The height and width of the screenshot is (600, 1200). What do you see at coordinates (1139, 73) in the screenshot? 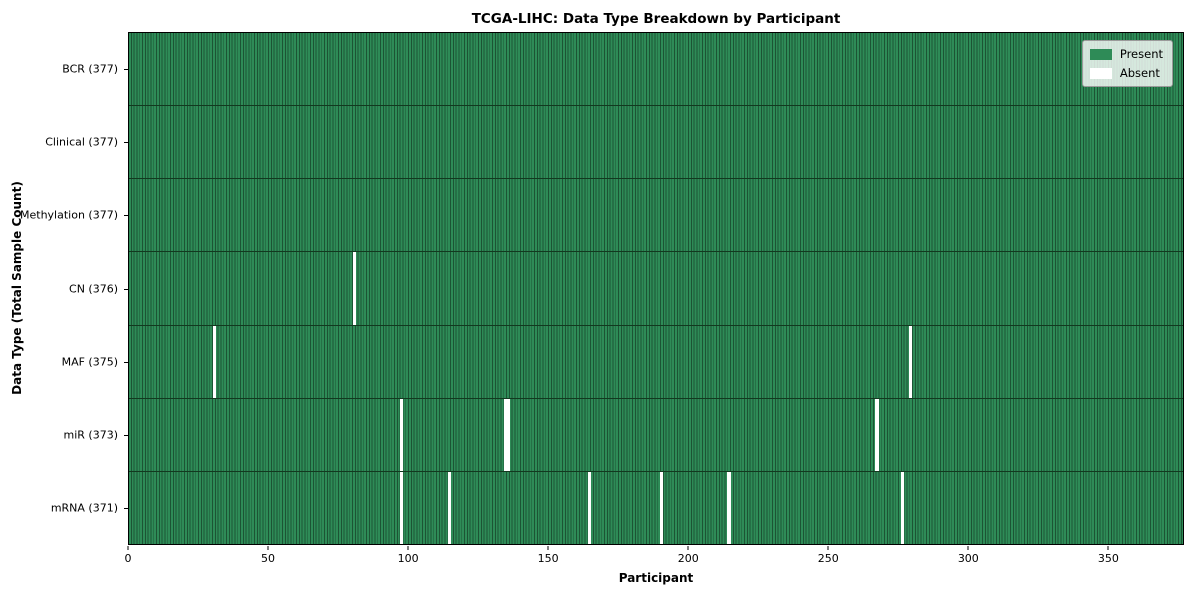
I see `legend-absent-label: Absent` at bounding box center [1139, 73].